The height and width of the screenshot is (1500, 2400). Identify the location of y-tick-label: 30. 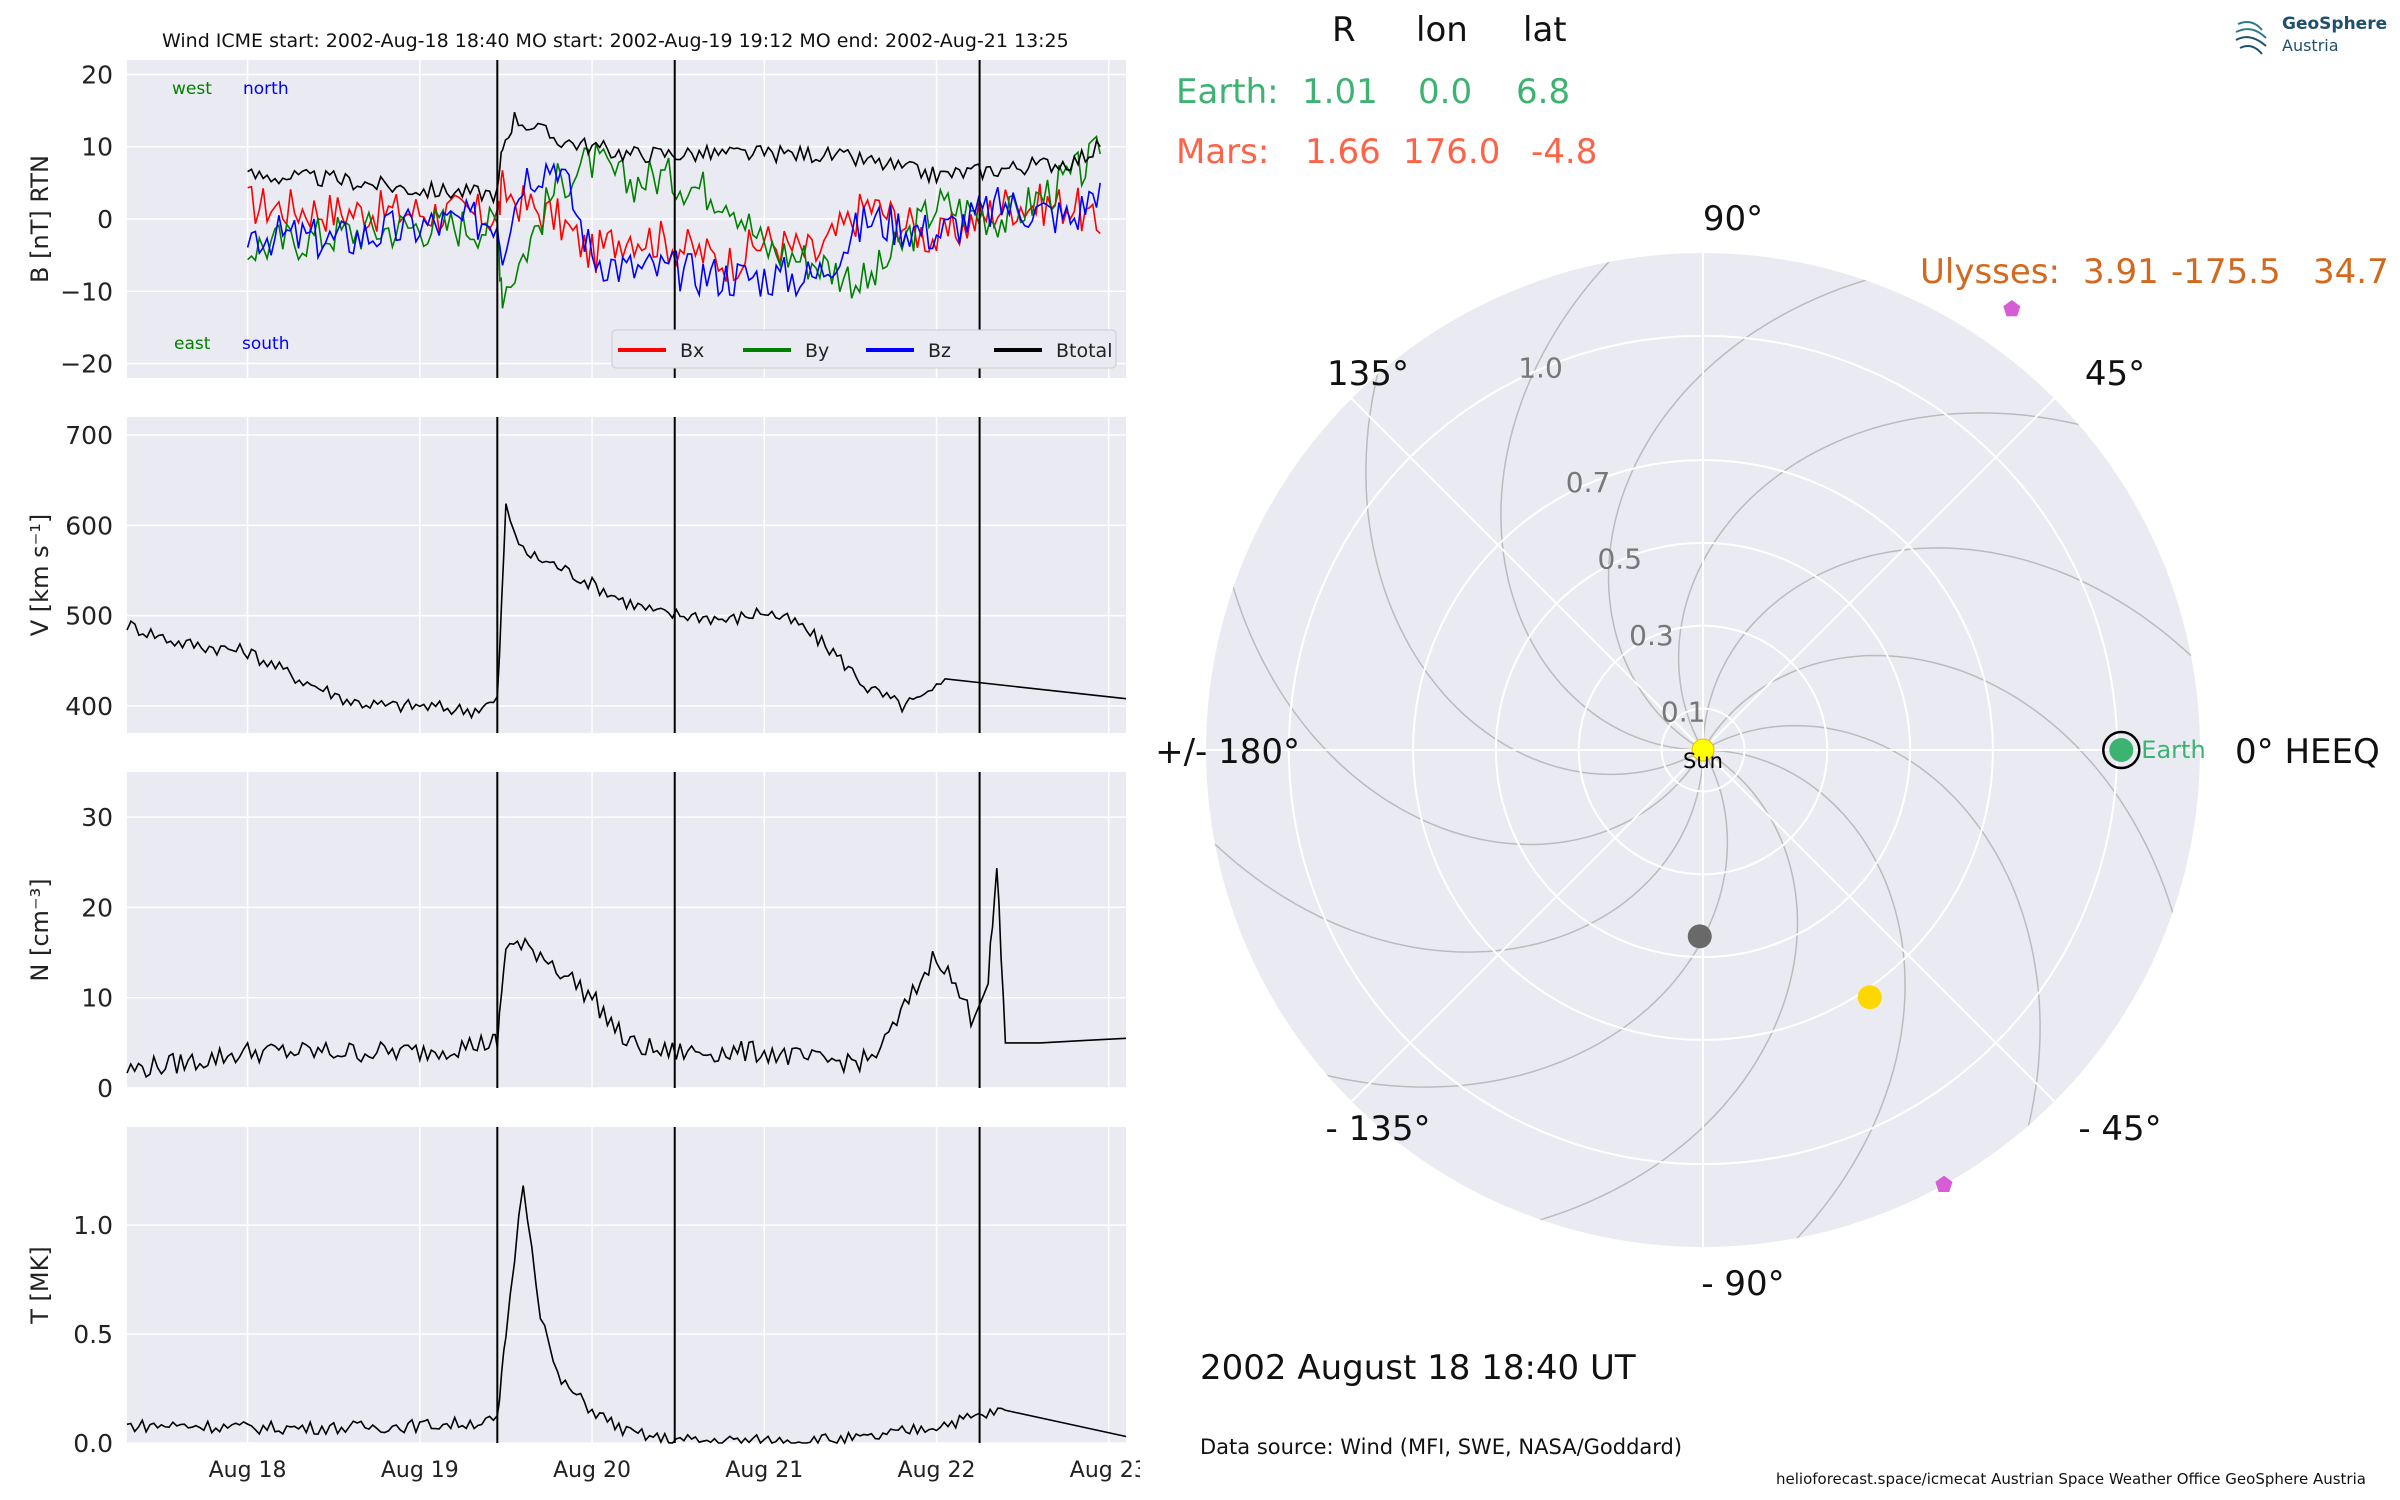
(97, 817).